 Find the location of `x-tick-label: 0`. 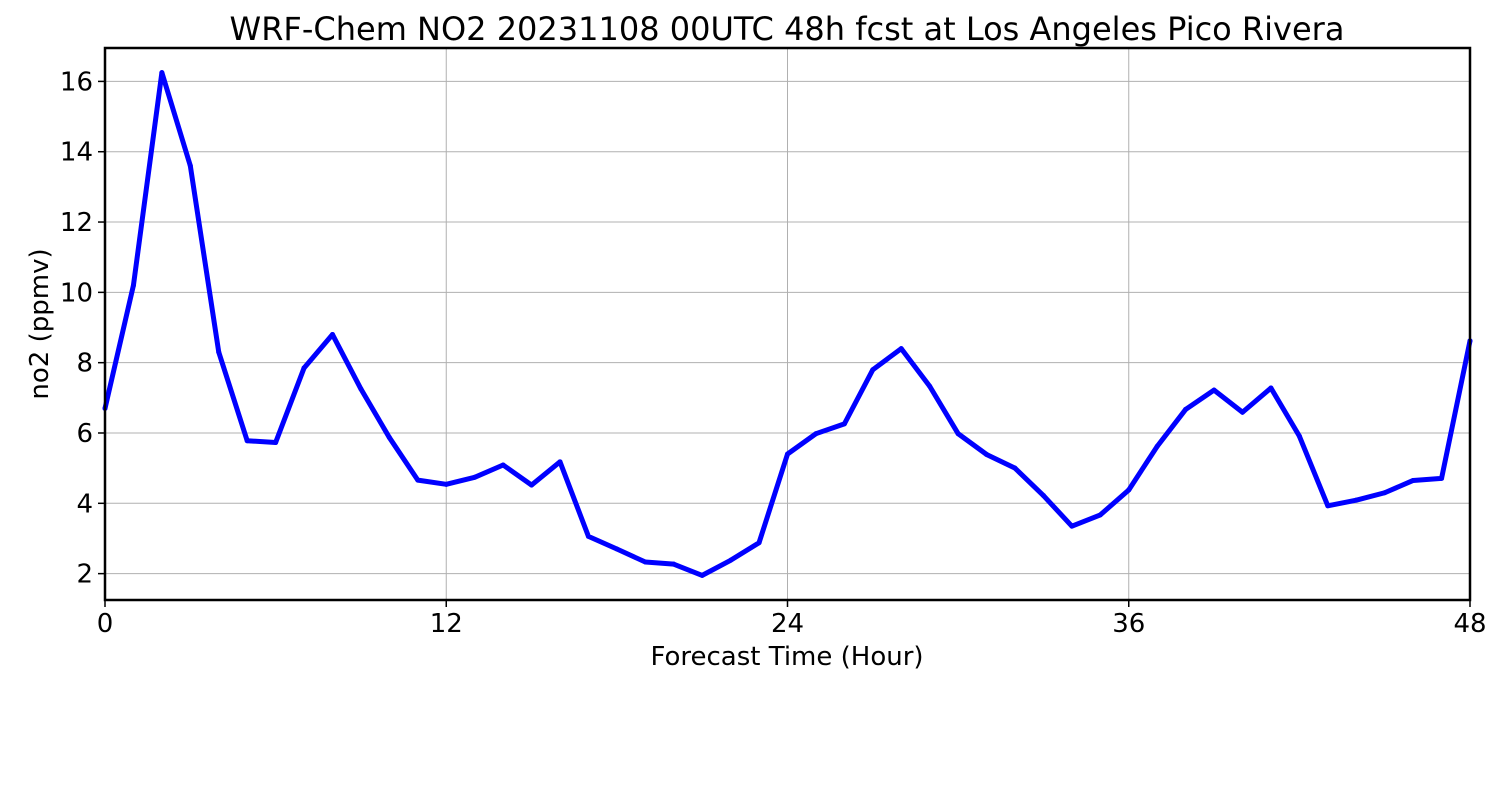

x-tick-label: 0 is located at coordinates (105, 624).